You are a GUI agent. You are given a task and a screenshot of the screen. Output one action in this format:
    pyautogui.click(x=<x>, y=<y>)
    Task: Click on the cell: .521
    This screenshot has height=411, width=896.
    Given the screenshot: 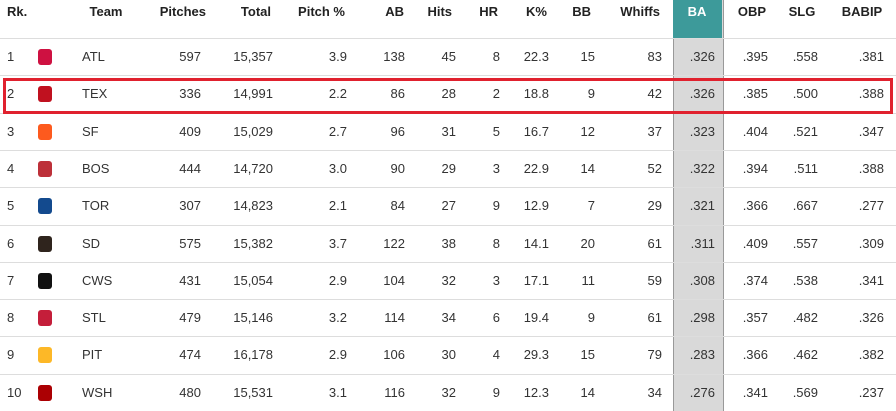 What is the action you would take?
    pyautogui.click(x=805, y=131)
    